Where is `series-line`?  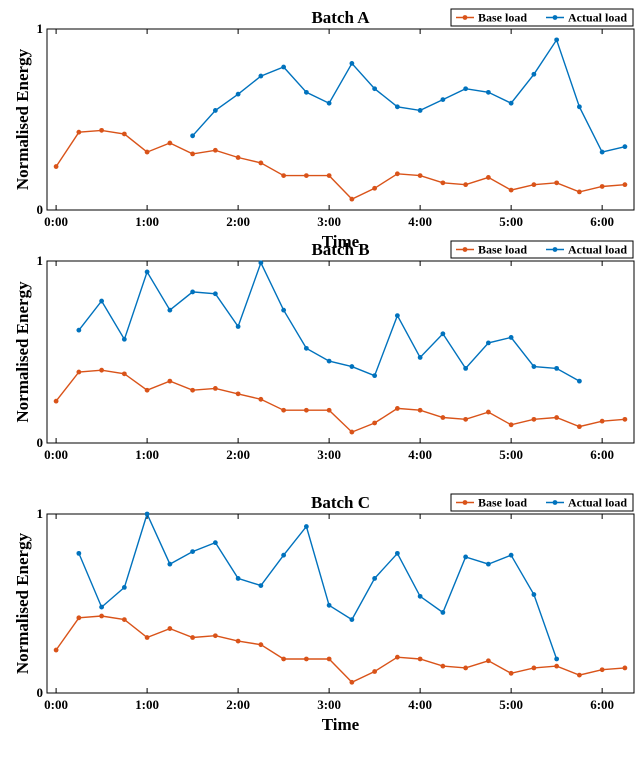
series-line is located at coordinates (340, 649).